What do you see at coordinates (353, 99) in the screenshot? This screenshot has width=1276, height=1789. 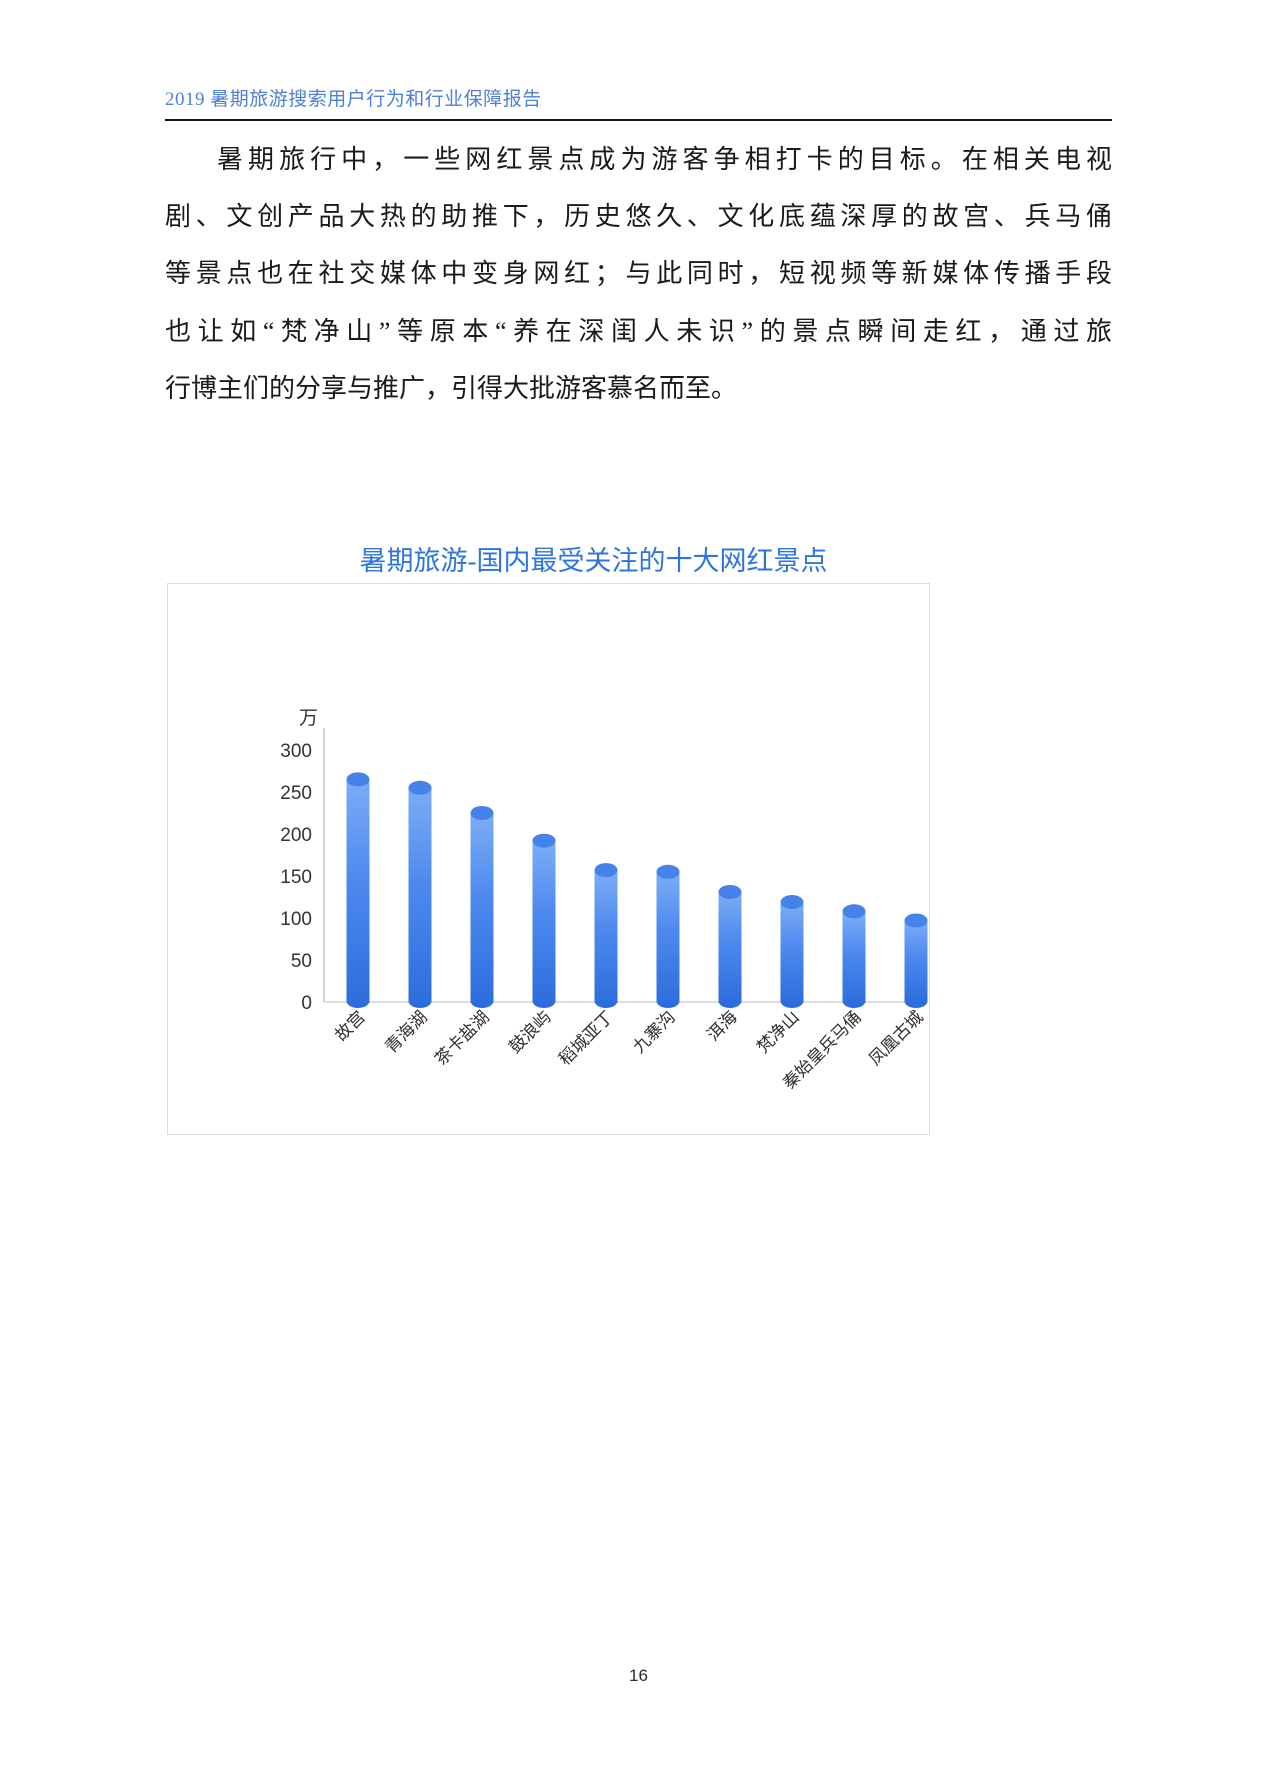 I see `report-header-title: 2019 暑期旅游搜索用户行为和行业保障报告` at bounding box center [353, 99].